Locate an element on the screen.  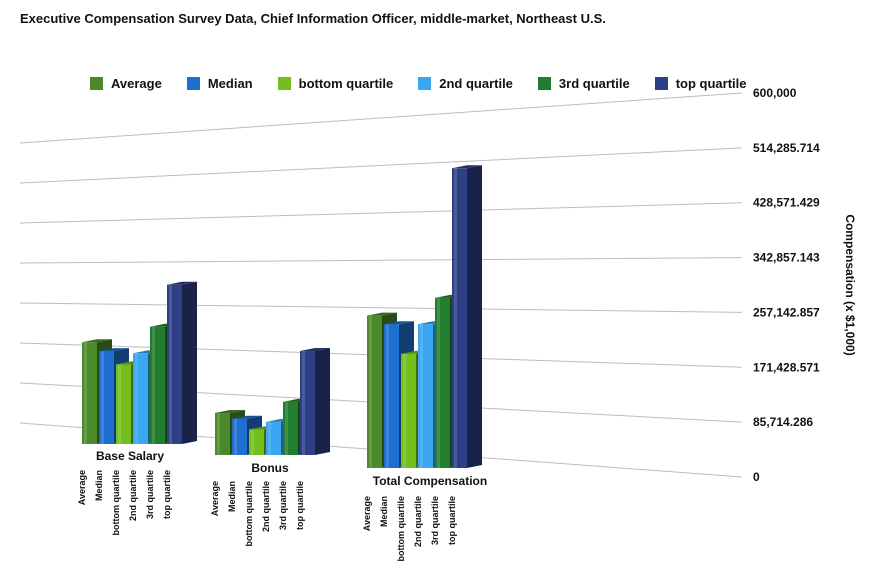
legend-label: top quartile is located at coordinates (711, 83).